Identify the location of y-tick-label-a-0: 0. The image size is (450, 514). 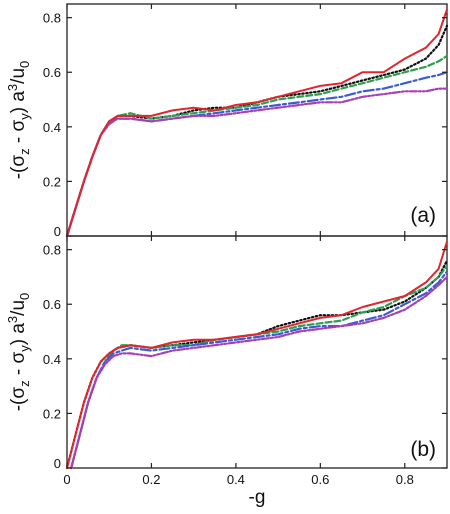
(57, 231).